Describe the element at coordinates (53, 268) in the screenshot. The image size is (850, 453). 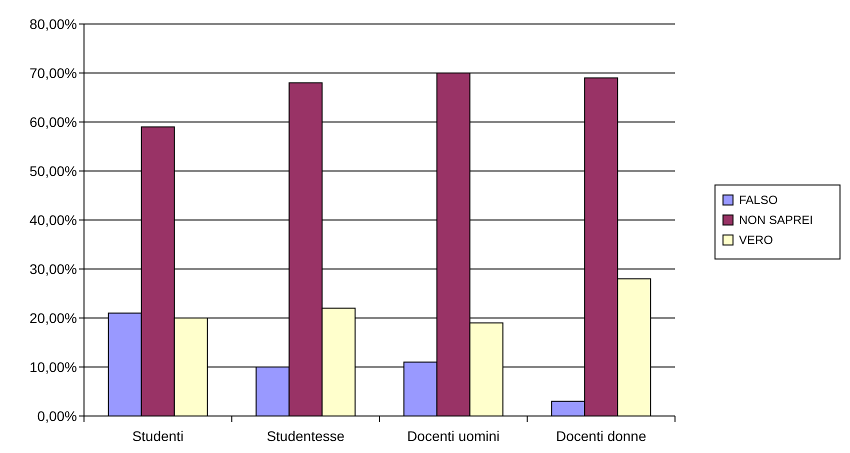
I see `y-tick-label: 30,00%` at that location.